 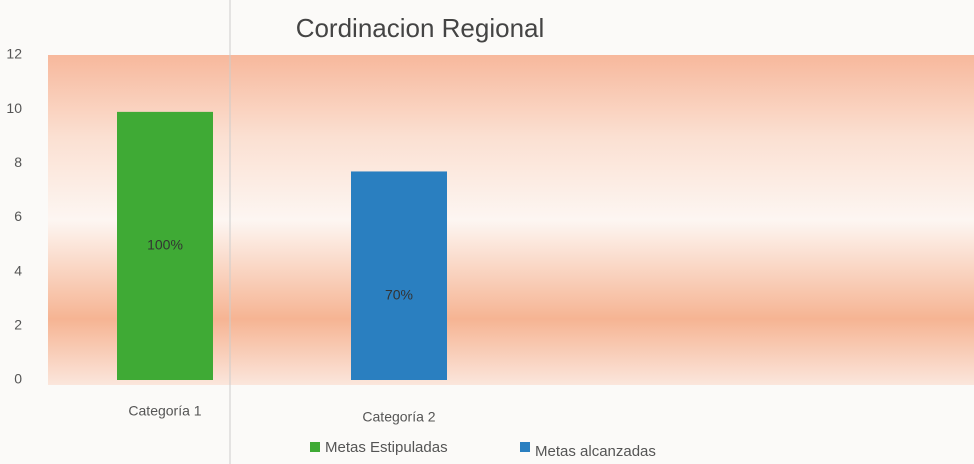 I want to click on y-tick-label: 4, so click(x=18, y=270).